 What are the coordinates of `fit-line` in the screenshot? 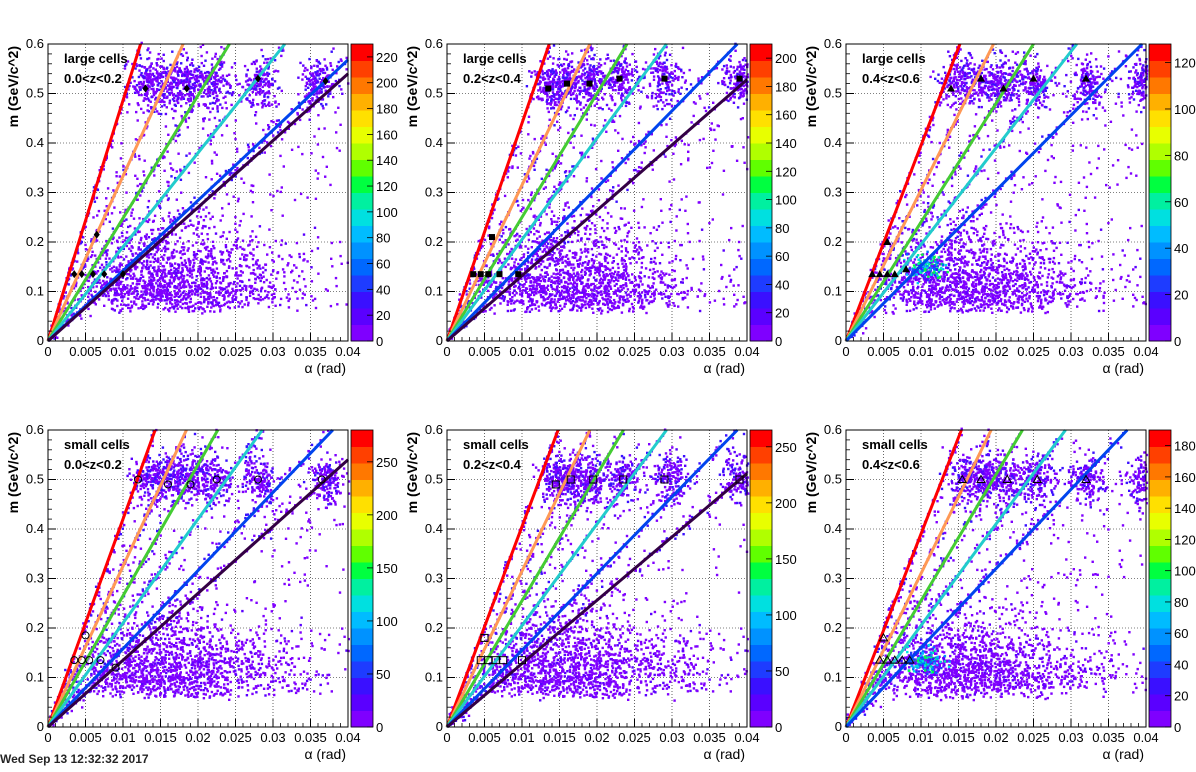 It's located at (94, 192).